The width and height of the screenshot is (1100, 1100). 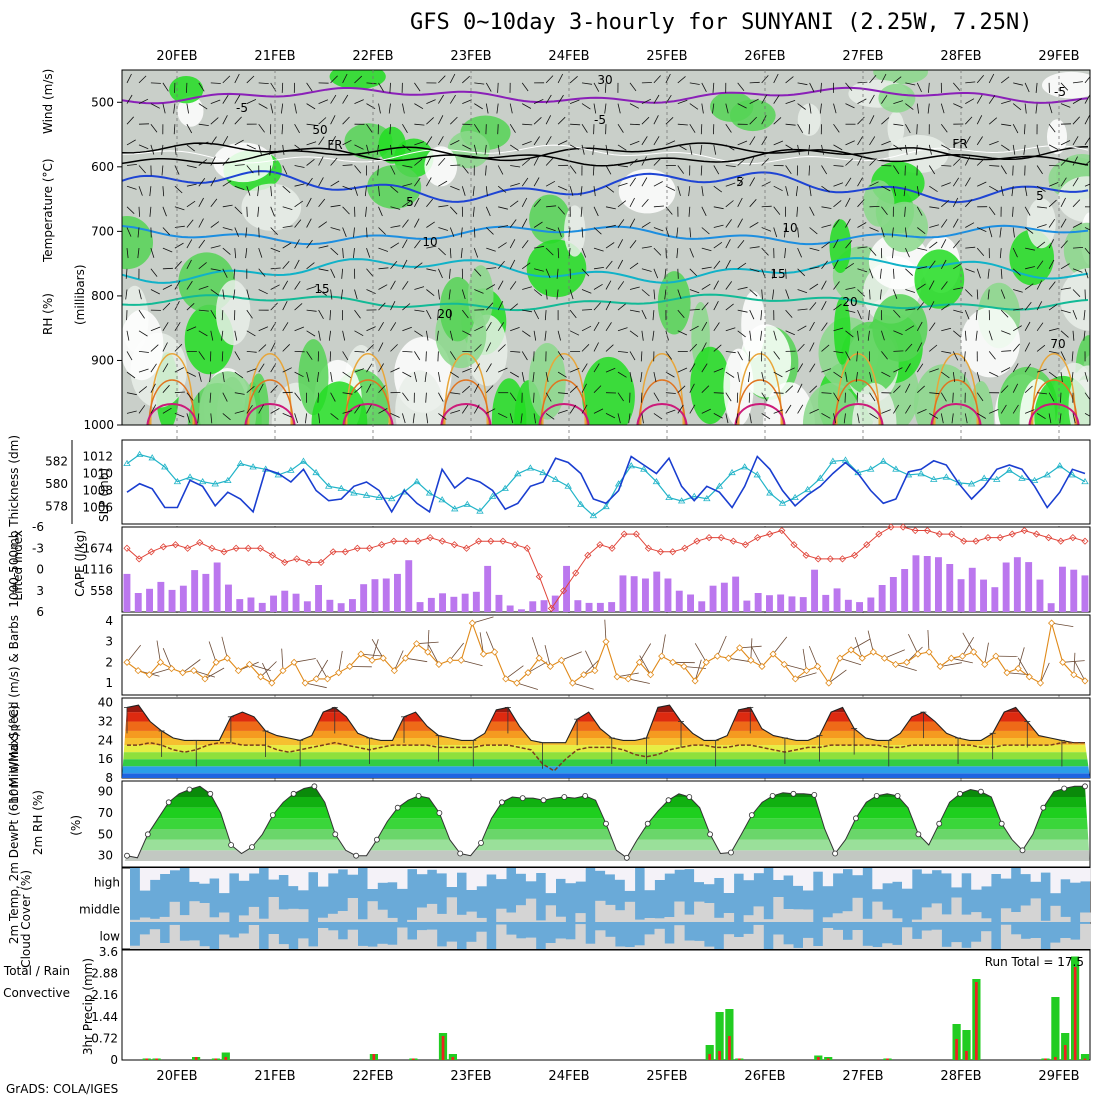 What do you see at coordinates (862, 56) in the screenshot?
I see `date-label-top: 27FEB` at bounding box center [862, 56].